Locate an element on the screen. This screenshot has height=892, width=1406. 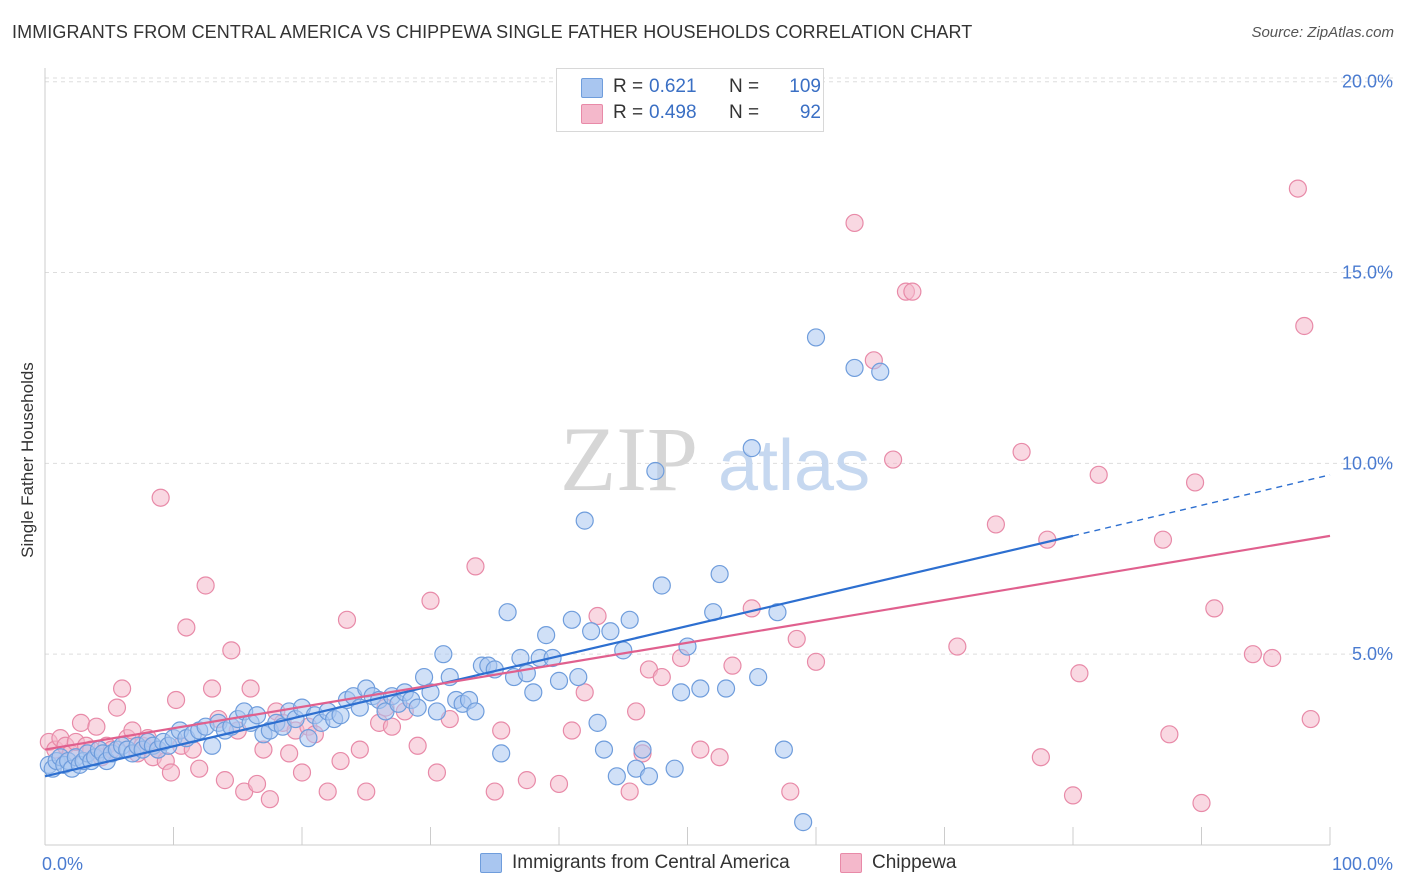
stats-legend: R = 0.621 N = 109 R = 0.498 N = 92 is located at coordinates (690, 100).